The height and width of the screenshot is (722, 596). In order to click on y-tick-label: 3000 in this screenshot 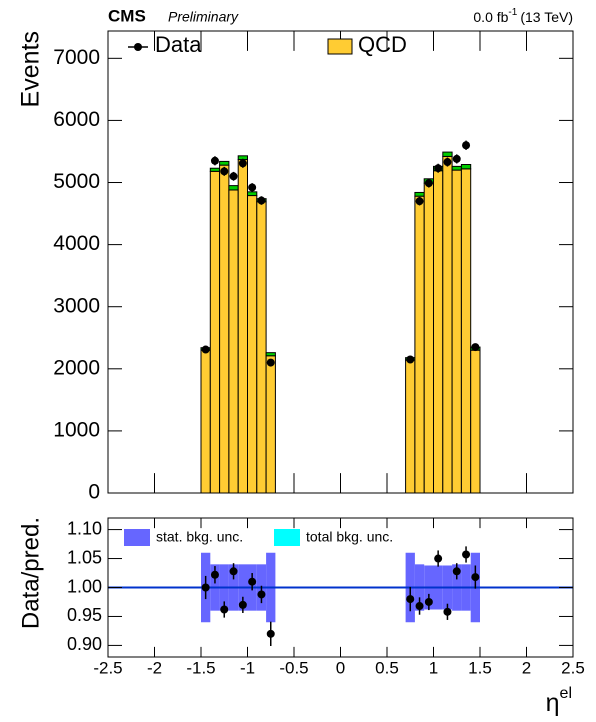, I will do `click(76, 305)`.